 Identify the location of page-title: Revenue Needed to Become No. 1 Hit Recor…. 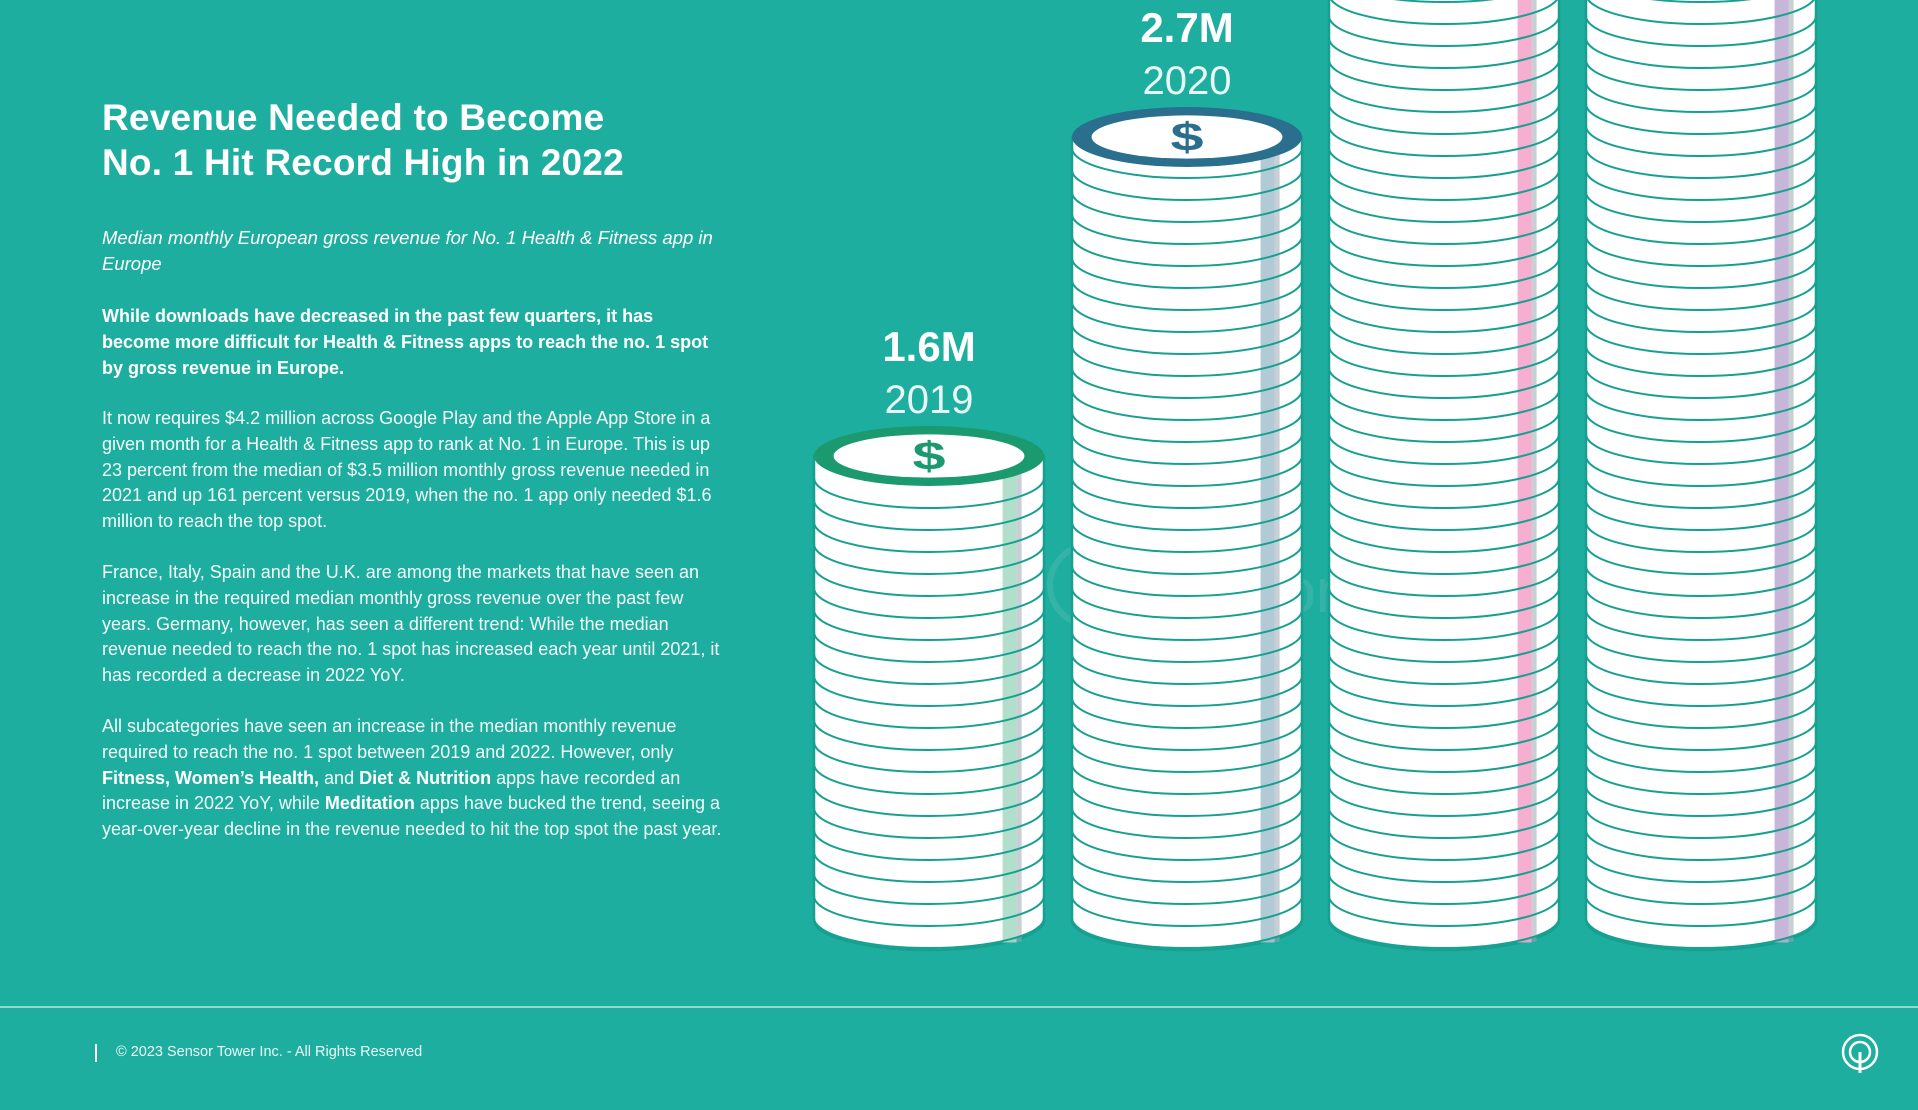
(427, 140).